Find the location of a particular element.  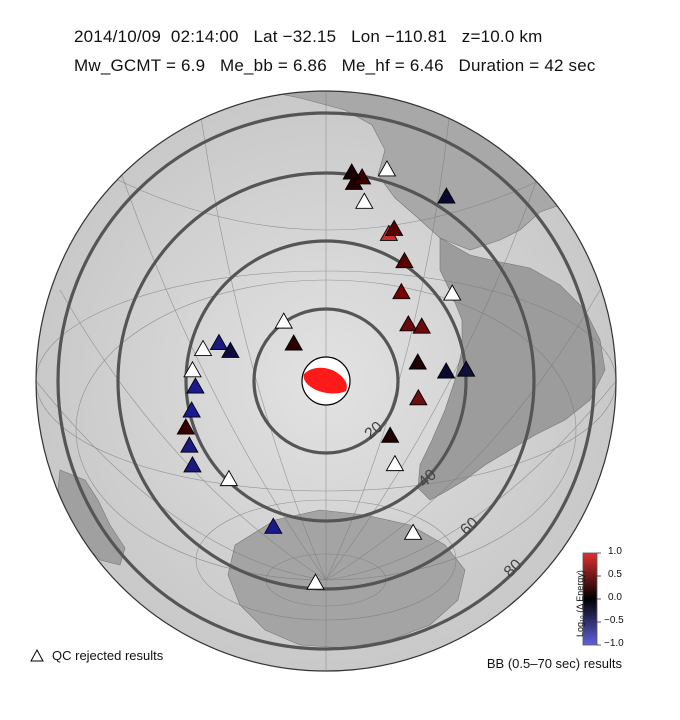

focal-mechanism-beachball is located at coordinates (326, 381).